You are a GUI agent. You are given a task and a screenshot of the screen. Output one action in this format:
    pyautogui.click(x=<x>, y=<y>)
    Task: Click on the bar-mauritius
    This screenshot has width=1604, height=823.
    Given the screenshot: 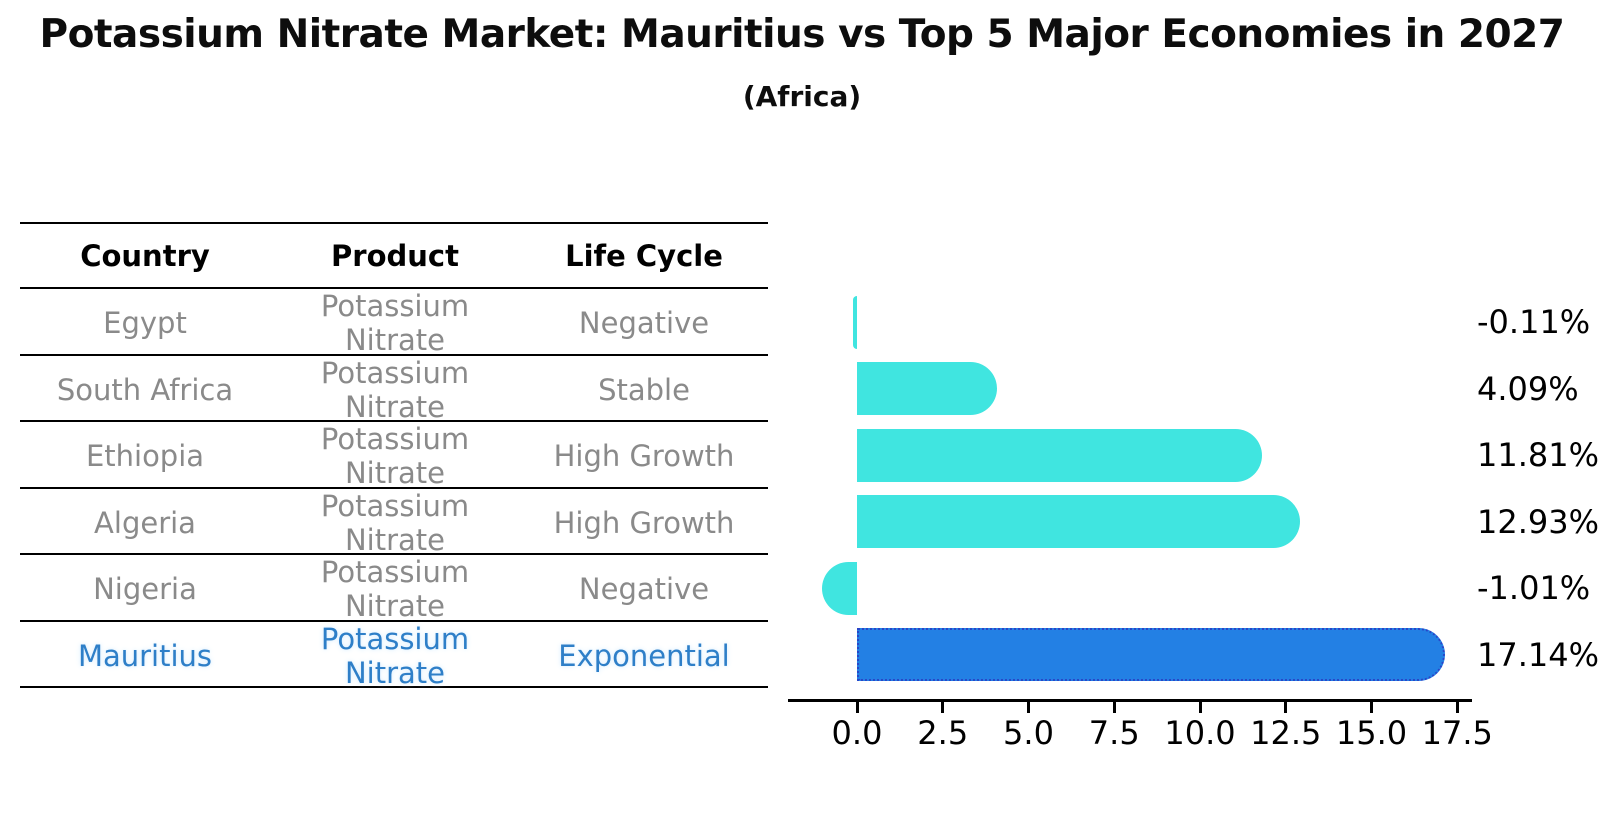 What is the action you would take?
    pyautogui.click(x=1151, y=655)
    